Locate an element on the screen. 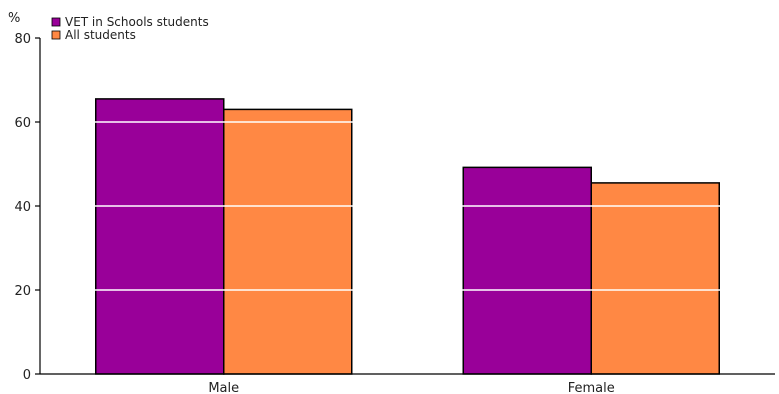 The width and height of the screenshot is (779, 394). y-tick-label: 40 is located at coordinates (22, 207).